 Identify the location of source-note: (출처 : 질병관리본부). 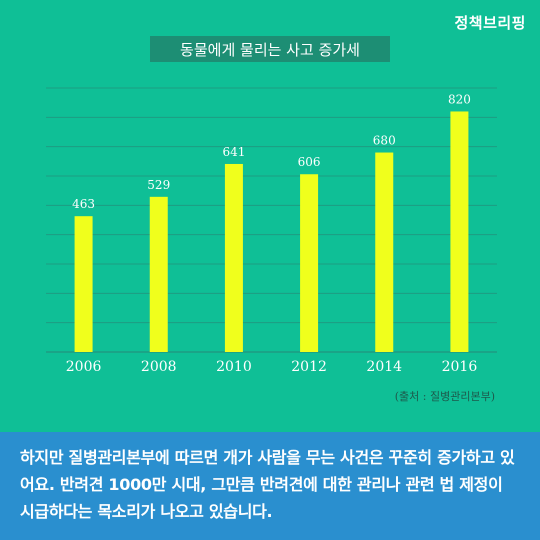
(444, 396).